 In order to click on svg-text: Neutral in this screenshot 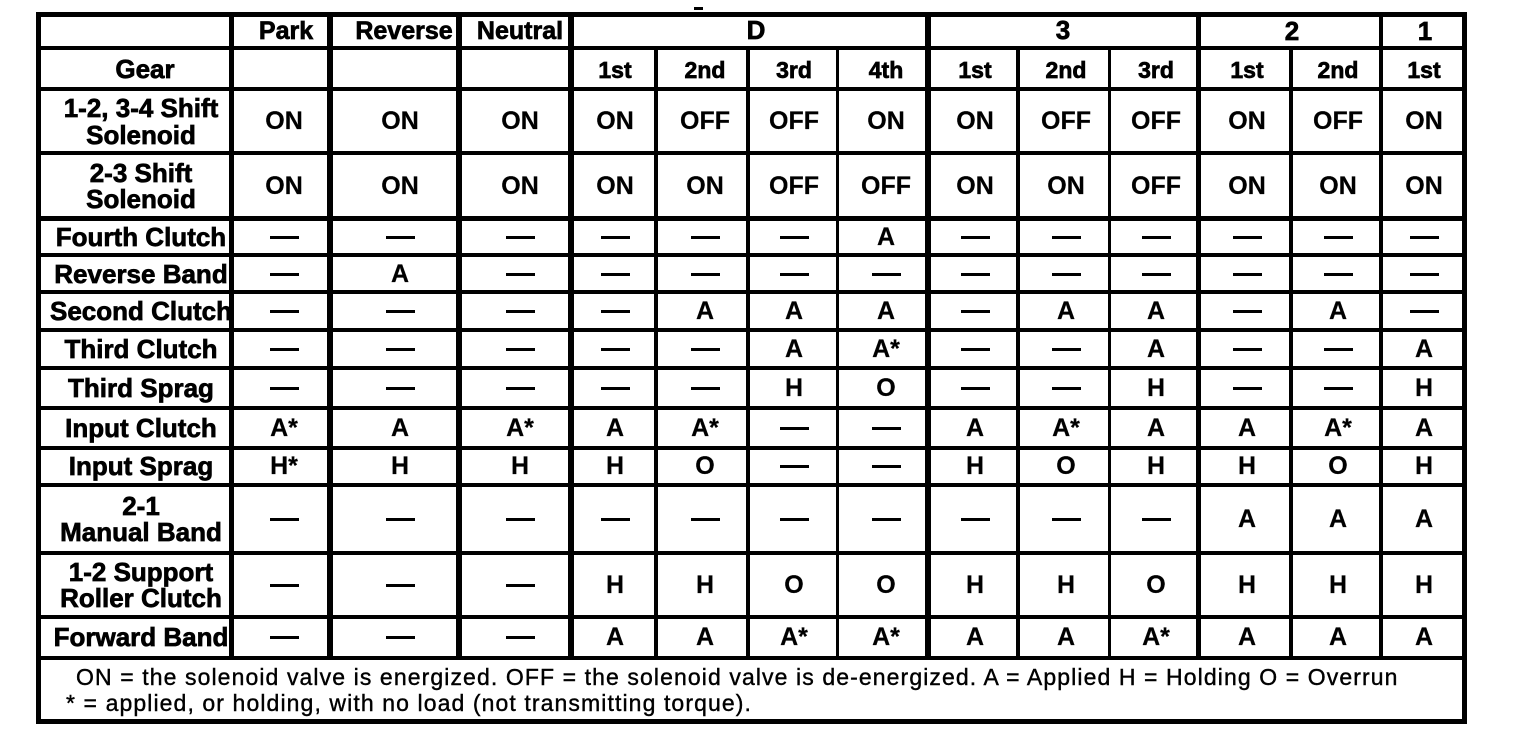, I will do `click(520, 31)`.